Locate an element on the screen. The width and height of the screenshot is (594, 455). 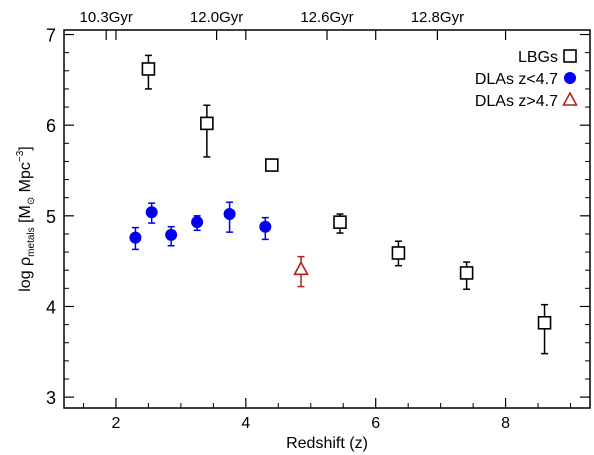
legend-label: LBGs is located at coordinates (538, 57).